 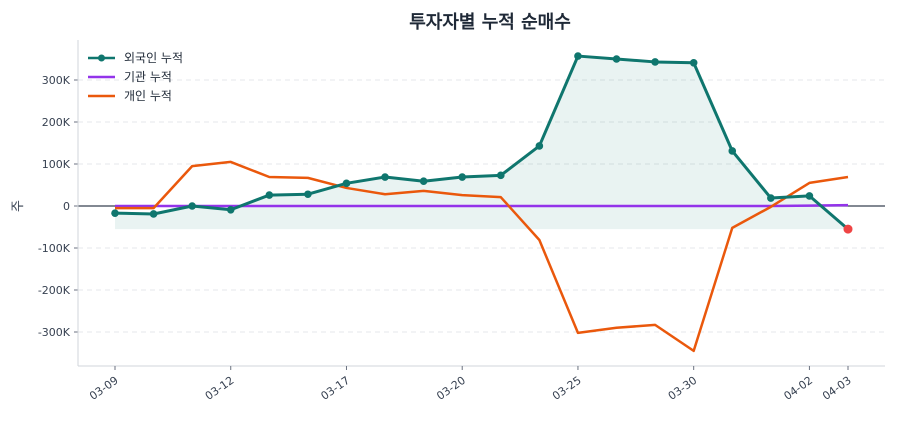 I want to click on x-tick-label: 04-03, so click(x=837, y=388).